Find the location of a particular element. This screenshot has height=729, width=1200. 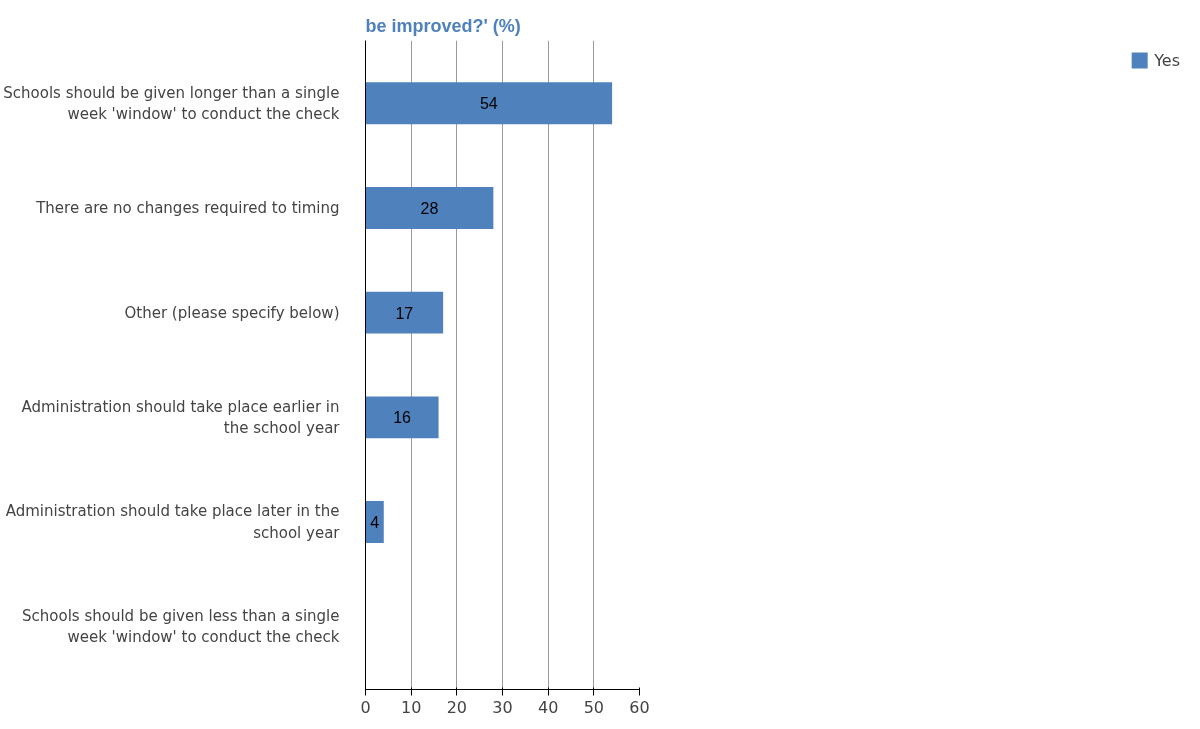

y-tick-label: Administration should take place earlier in the school year is located at coordinates (181, 417).